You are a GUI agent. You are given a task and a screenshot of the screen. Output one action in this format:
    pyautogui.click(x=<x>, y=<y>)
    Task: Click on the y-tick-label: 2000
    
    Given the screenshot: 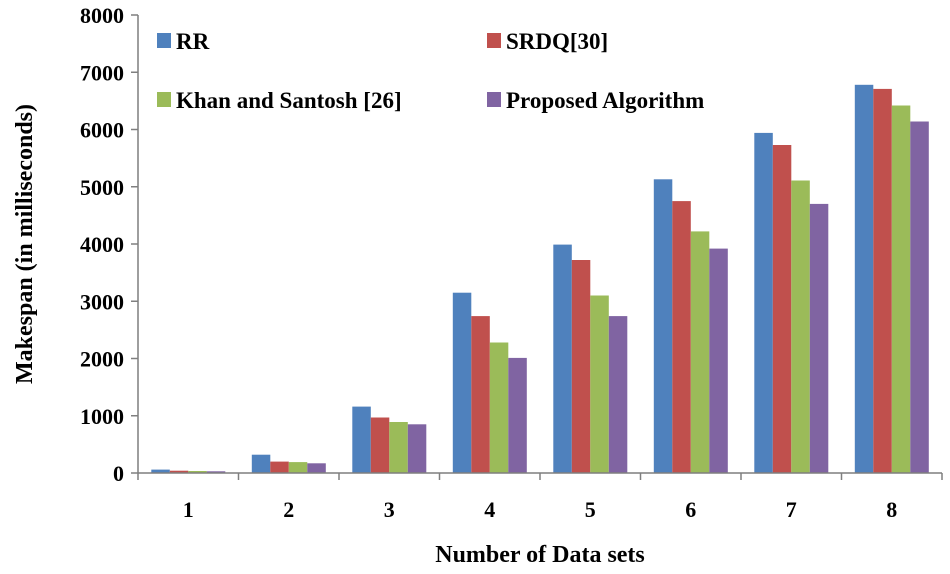 What is the action you would take?
    pyautogui.click(x=102, y=359)
    